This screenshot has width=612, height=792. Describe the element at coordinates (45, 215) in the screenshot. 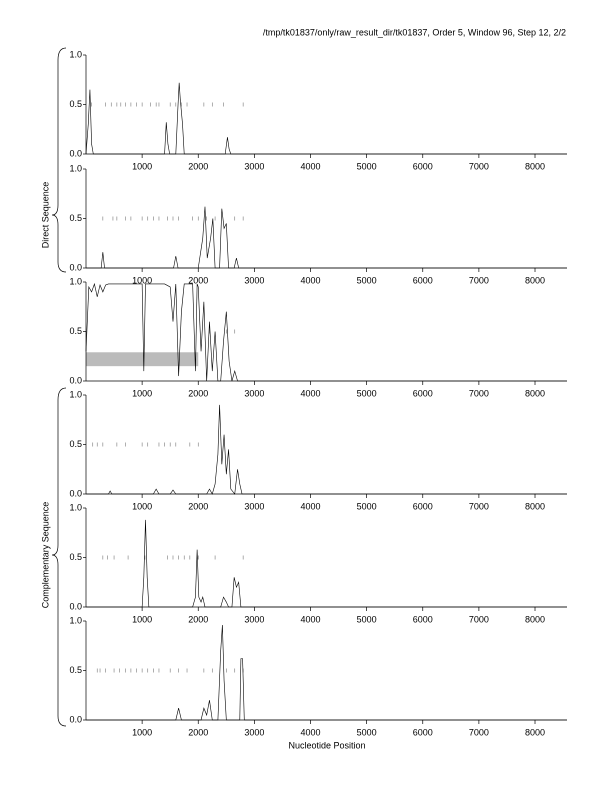

I see `group-label: Direct Sequence` at that location.